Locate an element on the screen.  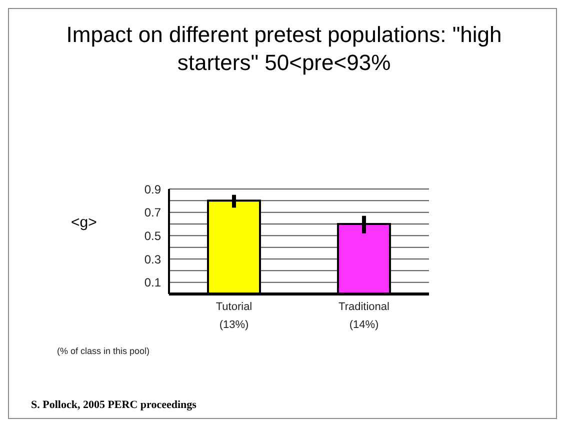
y-tick-label: 0.9 is located at coordinates (153, 189).